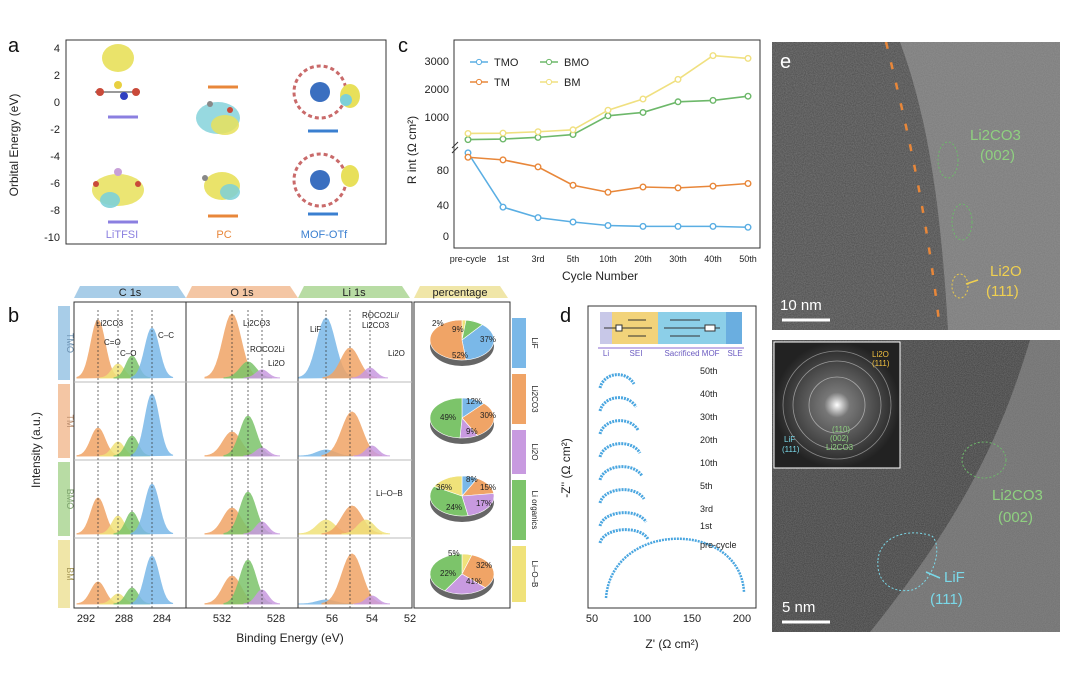 Image resolution: width=1080 pixels, height=675 pixels. Describe the element at coordinates (506, 63) in the screenshot. I see `c-legend-label: TMO` at that location.